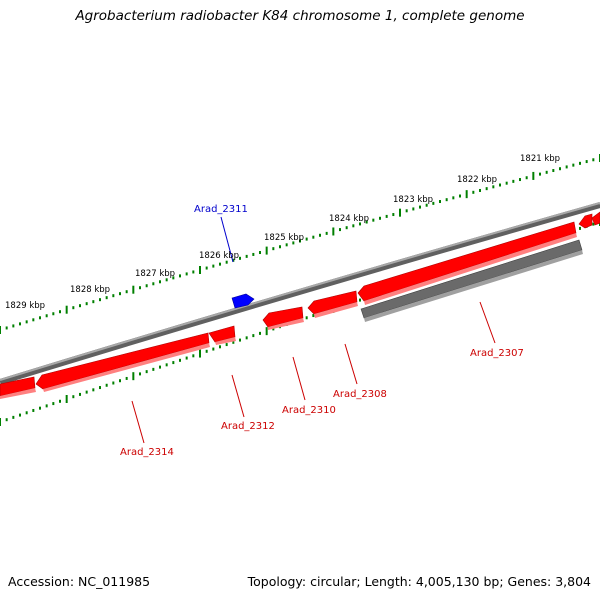 The width and height of the screenshot is (600, 600). I want to click on tick-label: 1829 kbp, so click(25, 306).